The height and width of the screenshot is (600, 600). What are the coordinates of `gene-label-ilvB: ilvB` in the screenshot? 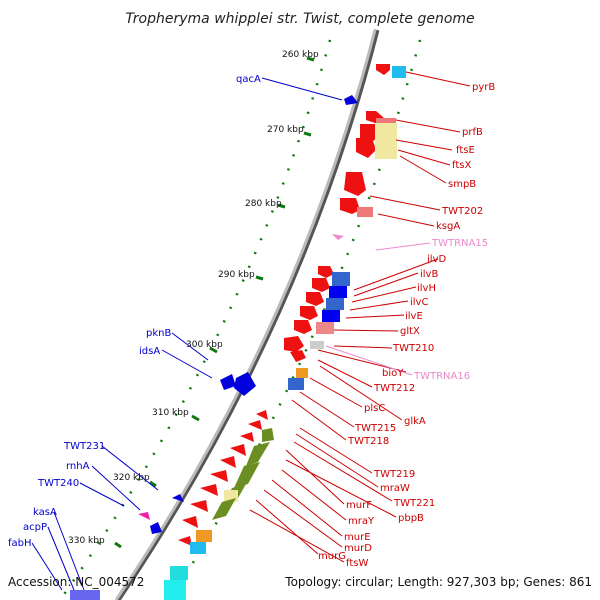 It's located at (429, 274).